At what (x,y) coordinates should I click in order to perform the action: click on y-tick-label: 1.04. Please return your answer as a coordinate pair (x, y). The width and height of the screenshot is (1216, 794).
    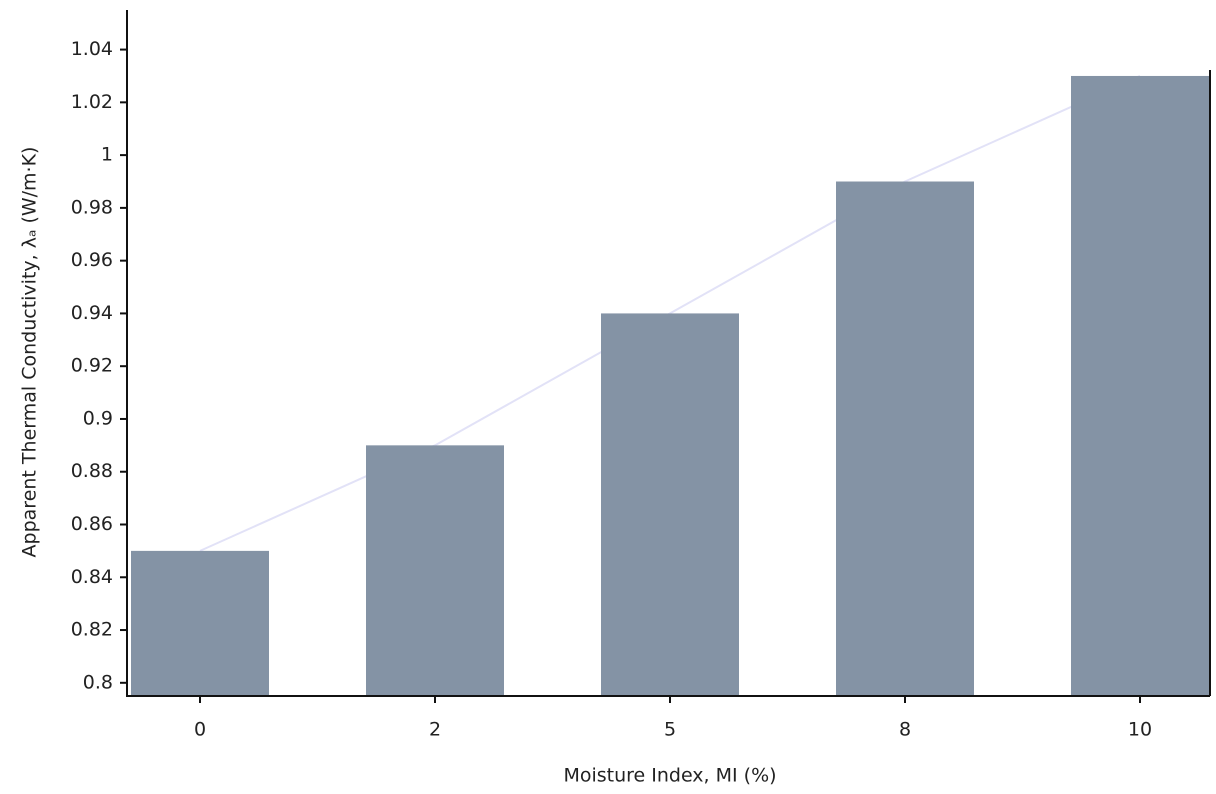
    Looking at the image, I should click on (92, 49).